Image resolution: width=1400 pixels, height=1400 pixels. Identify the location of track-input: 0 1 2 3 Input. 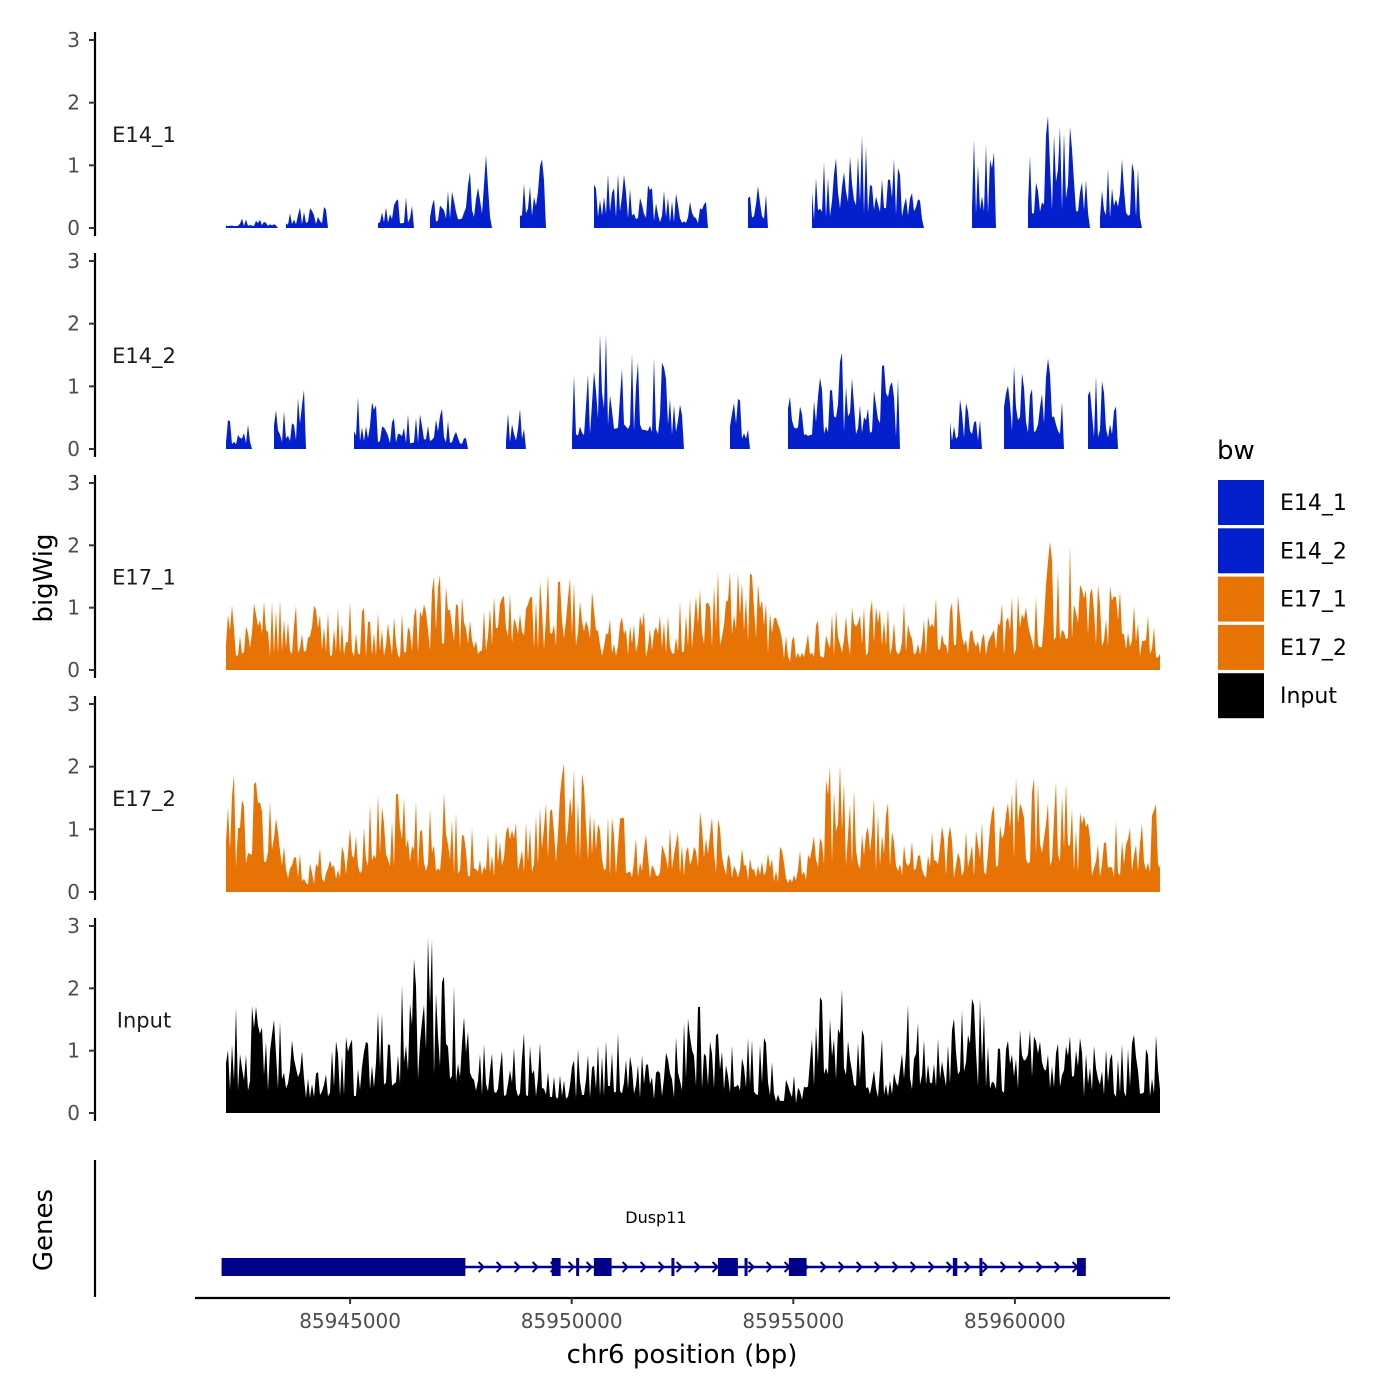
(613, 1019).